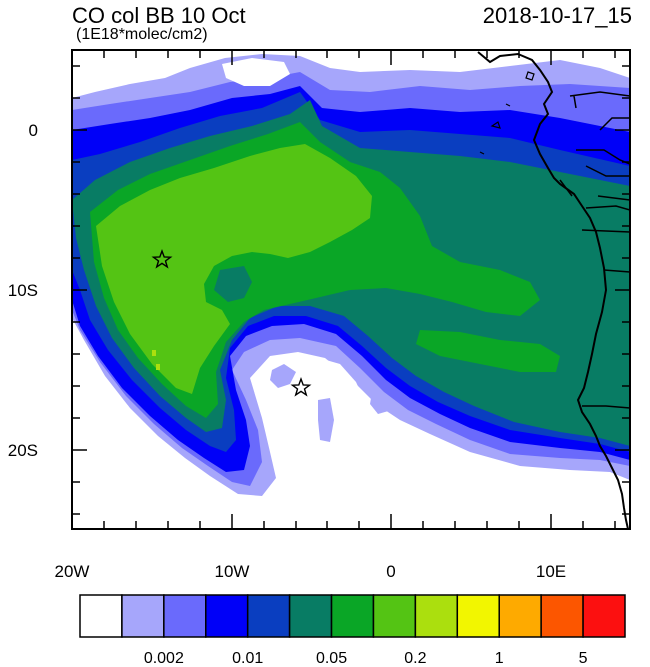 The width and height of the screenshot is (650, 667). What do you see at coordinates (415, 658) in the screenshot?
I see `colorbar-label: 0.2` at bounding box center [415, 658].